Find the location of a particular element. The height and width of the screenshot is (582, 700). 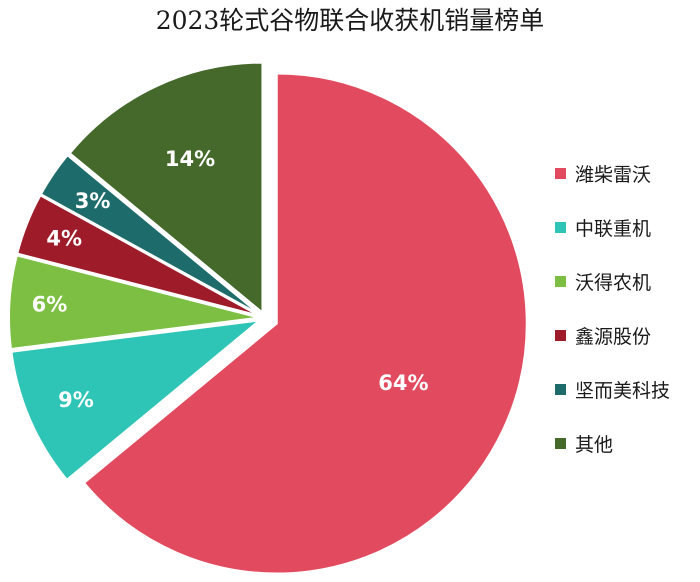

slice-percent-label: 9% is located at coordinates (76, 400).